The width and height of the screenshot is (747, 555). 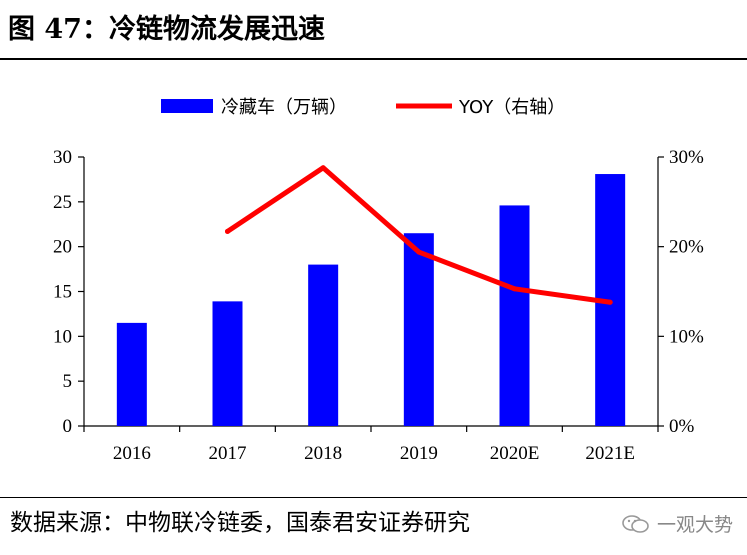 I want to click on wechat-icon, so click(x=635, y=523).